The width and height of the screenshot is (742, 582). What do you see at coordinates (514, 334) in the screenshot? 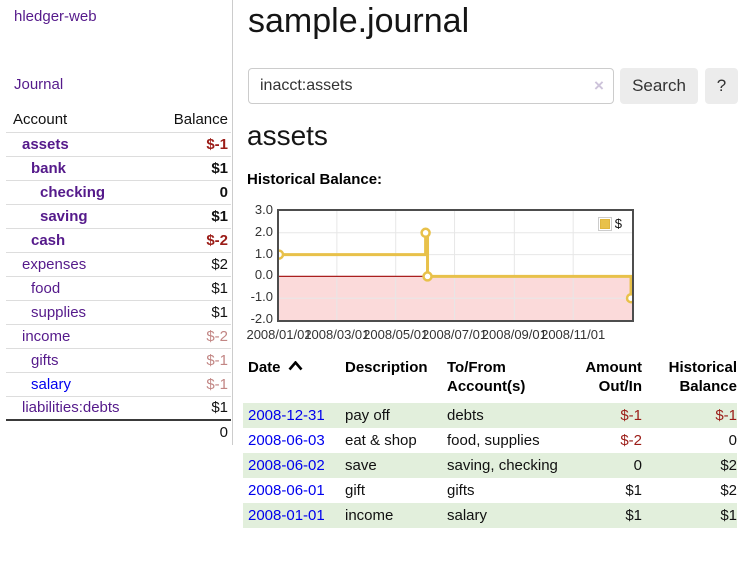
I see `x-axis-tick-label: 2008/09/01` at bounding box center [514, 334].